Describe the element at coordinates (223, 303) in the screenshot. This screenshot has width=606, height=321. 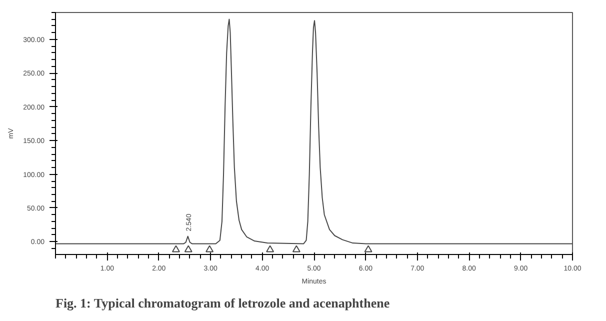
I see `text: Fig. 1: Typical chromatogram of letrozole and acenaphthene` at that location.